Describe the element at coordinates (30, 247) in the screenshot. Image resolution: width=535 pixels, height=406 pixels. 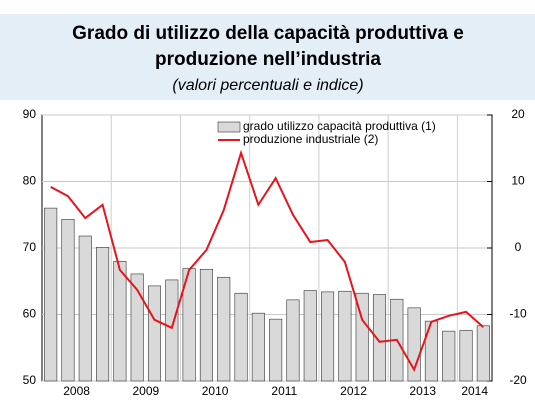
I see `y-tick-label: 70` at that location.